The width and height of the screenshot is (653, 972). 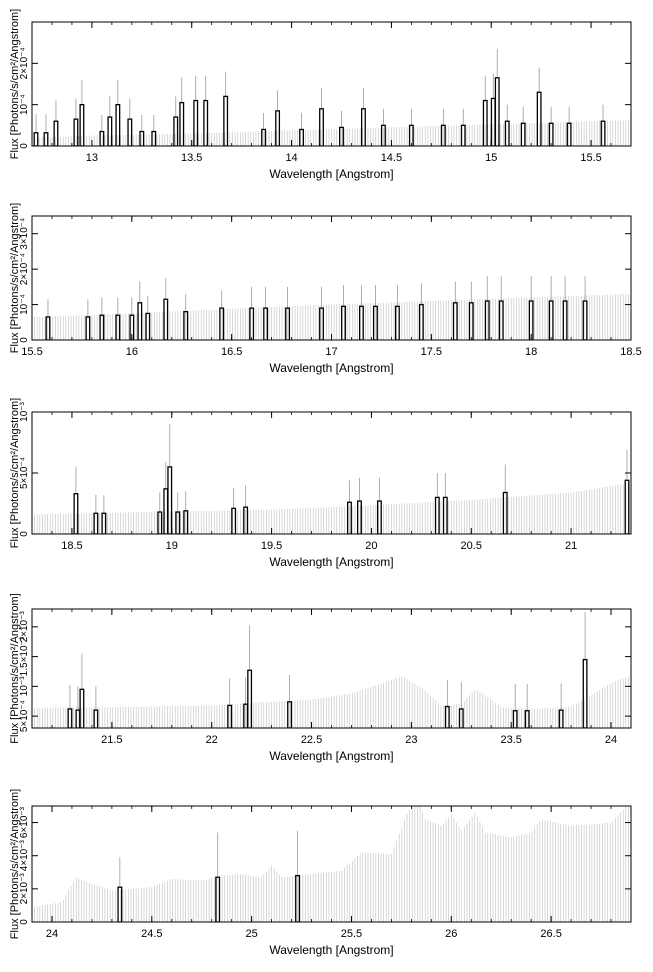 What do you see at coordinates (24, 411) in the screenshot?
I see `y-tick-label: 10⁻³` at bounding box center [24, 411].